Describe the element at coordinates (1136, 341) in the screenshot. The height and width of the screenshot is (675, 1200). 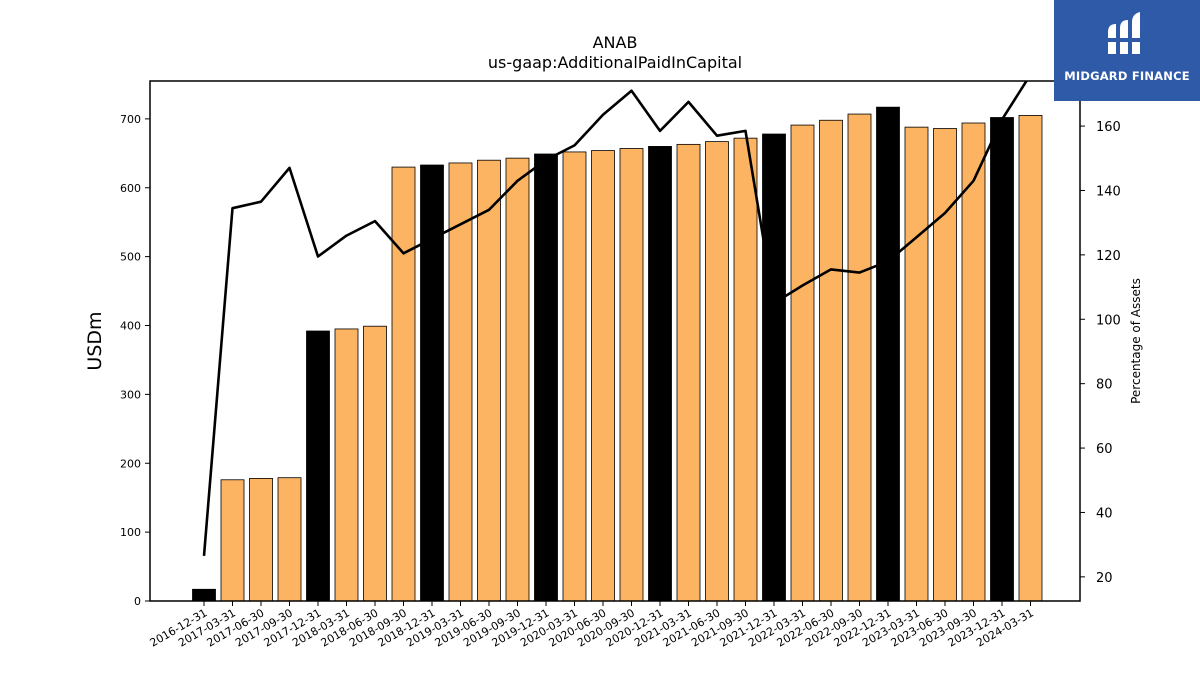
I see `y2-axis-label: Percentage of Assets` at that location.